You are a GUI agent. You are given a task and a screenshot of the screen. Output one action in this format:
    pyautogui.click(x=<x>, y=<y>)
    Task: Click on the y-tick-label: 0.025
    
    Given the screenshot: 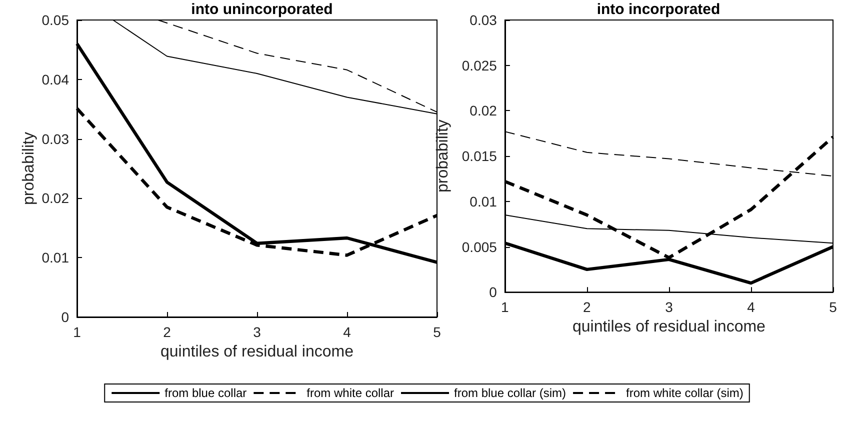 What is the action you would take?
    pyautogui.click(x=480, y=65)
    